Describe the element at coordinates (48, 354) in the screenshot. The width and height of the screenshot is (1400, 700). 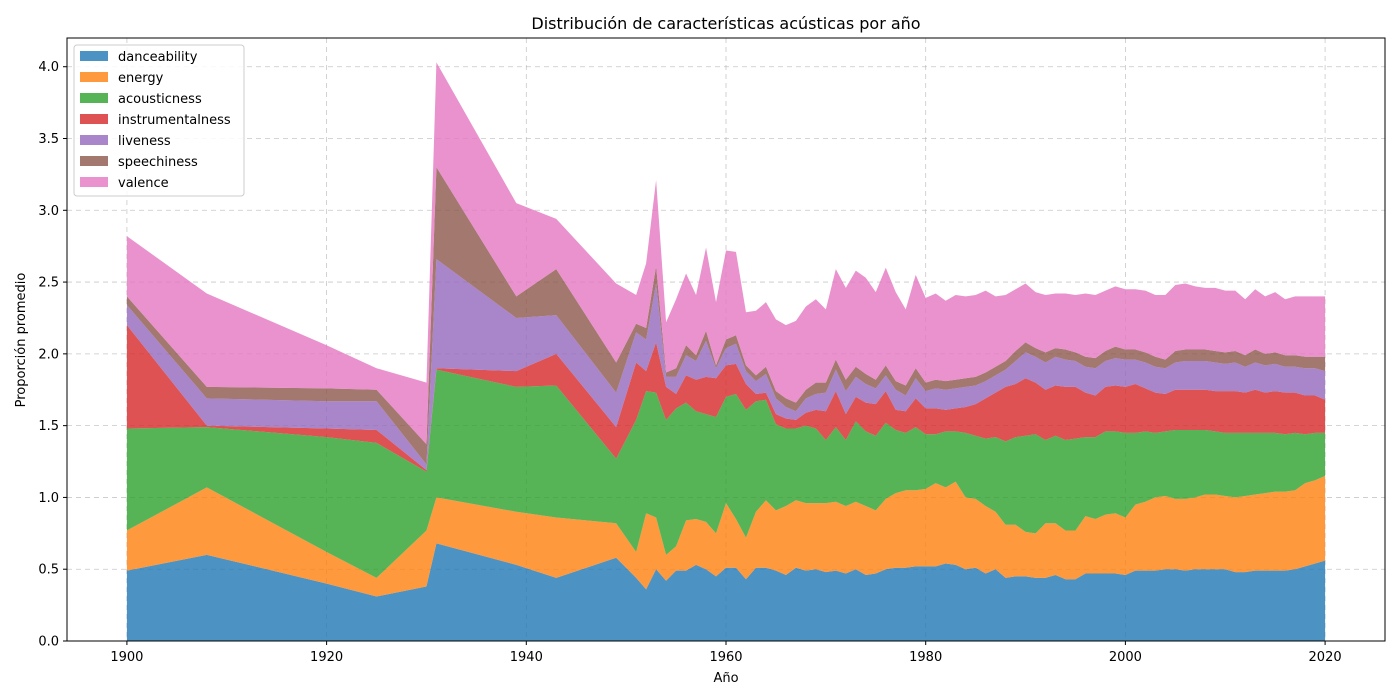
I see `y-tick-label: 2.0` at that location.